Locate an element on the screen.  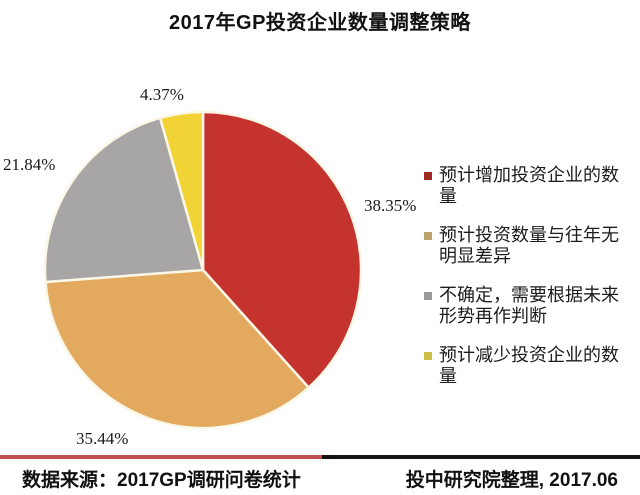
legend-swatch-decrease is located at coordinates (428, 356).